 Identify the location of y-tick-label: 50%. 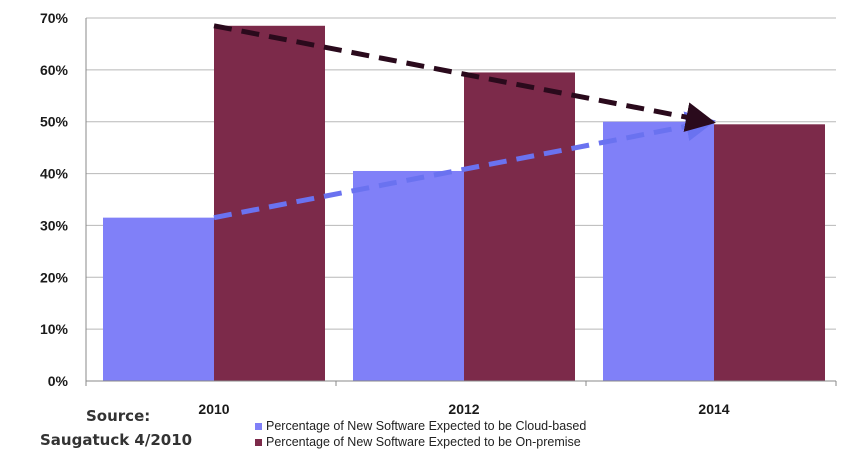
(54, 122).